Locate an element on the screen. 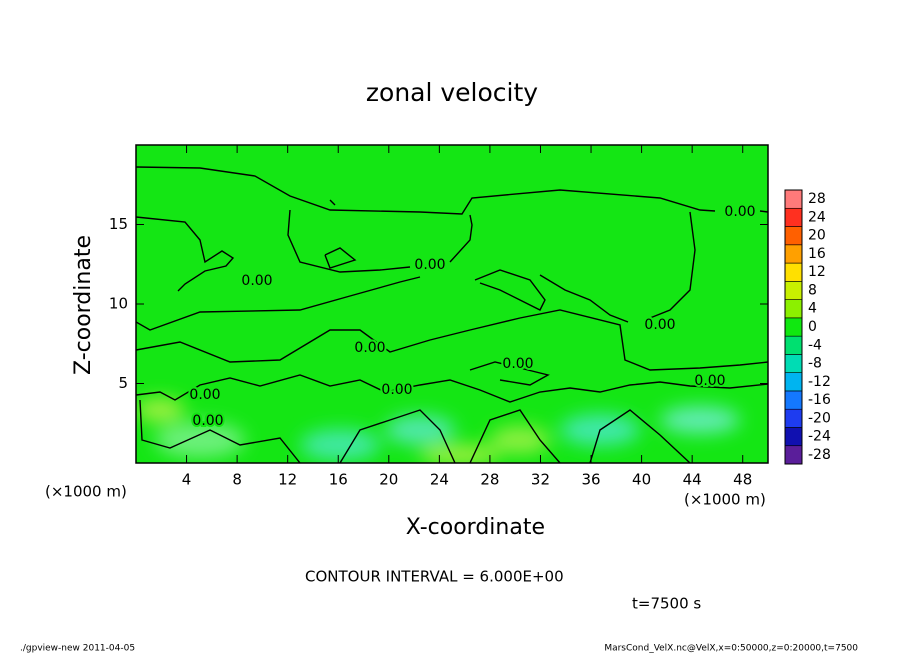  colorbar-label: -12 is located at coordinates (819, 382).